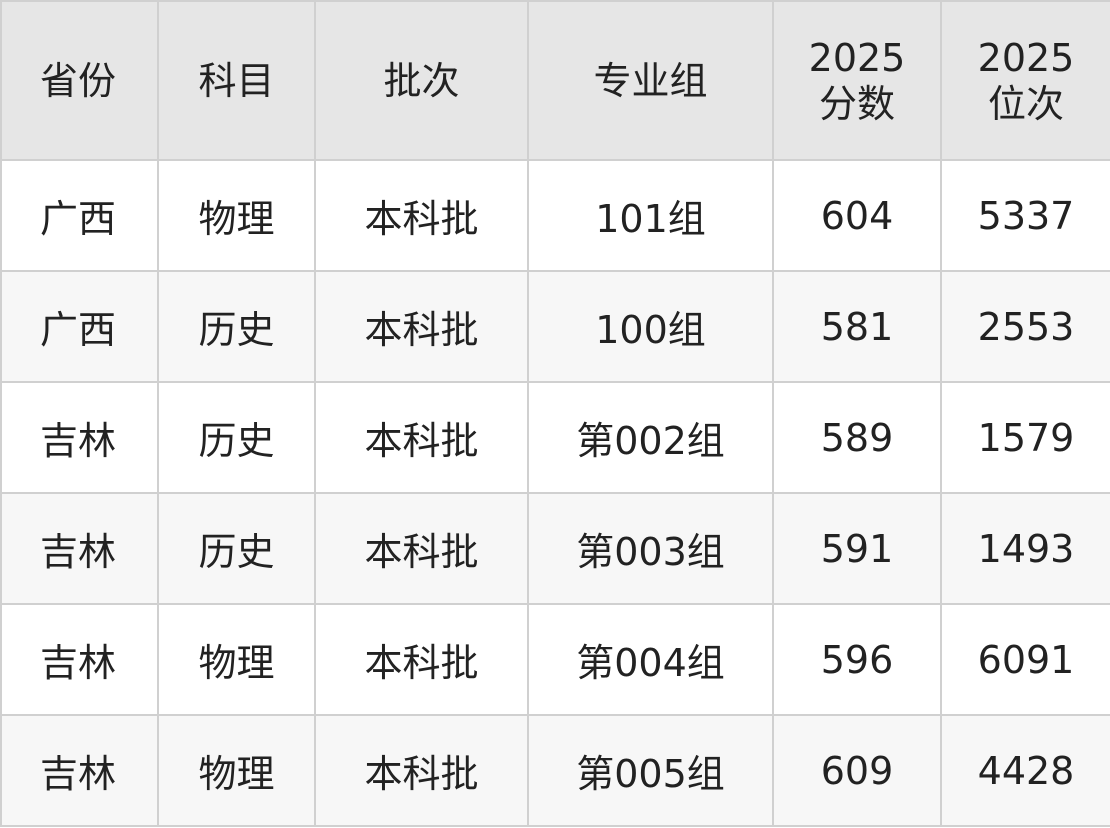 The width and height of the screenshot is (1110, 828). I want to click on table-cell: 589, so click(857, 437).